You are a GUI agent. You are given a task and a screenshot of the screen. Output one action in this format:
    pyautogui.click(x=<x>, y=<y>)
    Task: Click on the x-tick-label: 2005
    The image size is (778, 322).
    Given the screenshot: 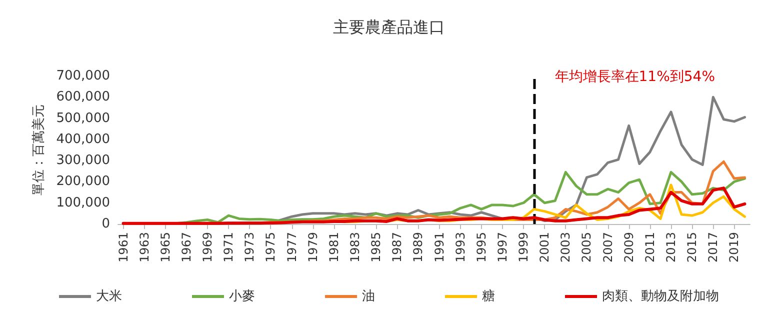 What is the action you would take?
    pyautogui.click(x=587, y=247)
    